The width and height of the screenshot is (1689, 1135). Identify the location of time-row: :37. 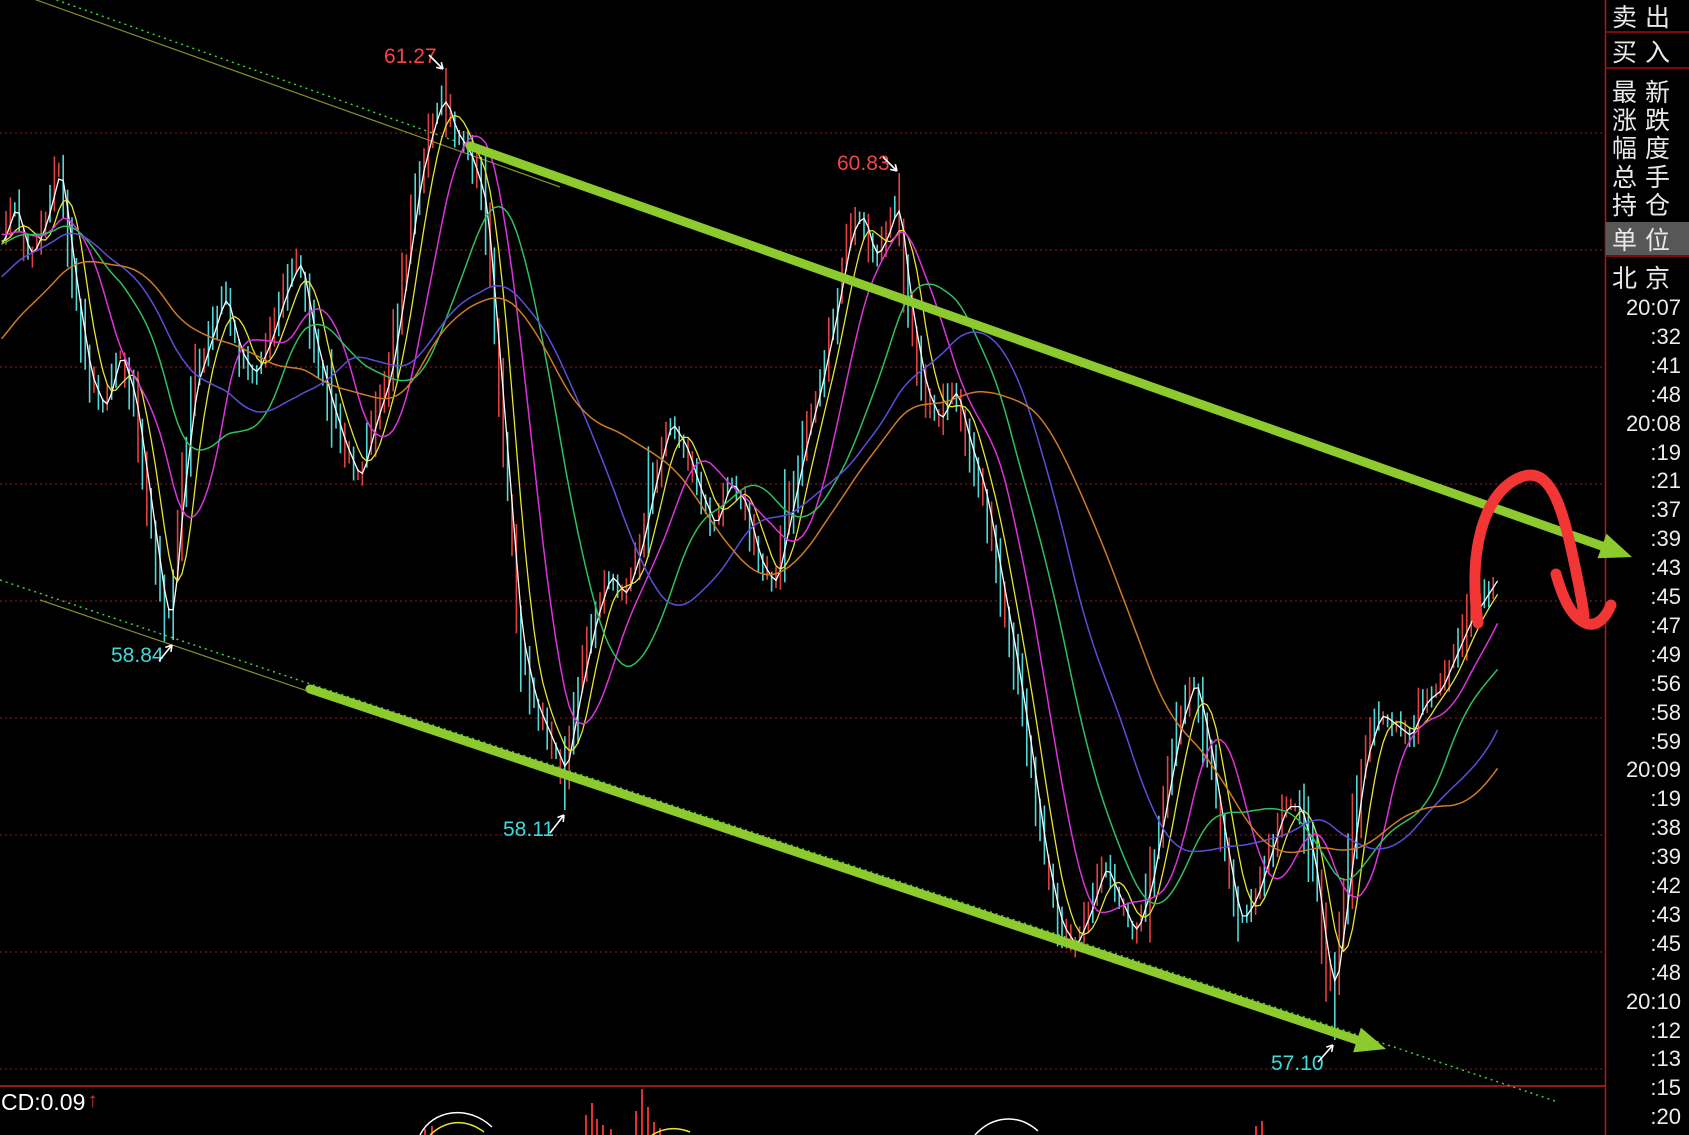
(1665, 510).